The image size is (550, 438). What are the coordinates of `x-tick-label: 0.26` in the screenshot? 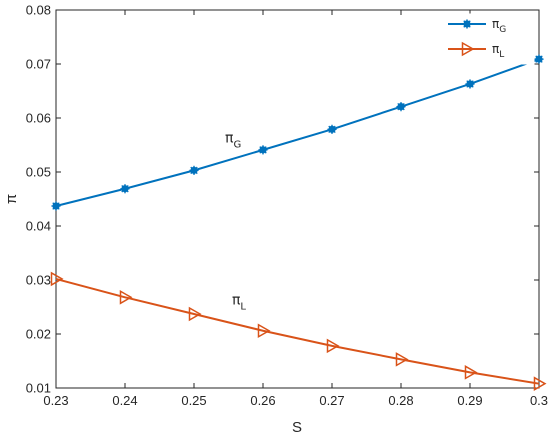 It's located at (262, 400).